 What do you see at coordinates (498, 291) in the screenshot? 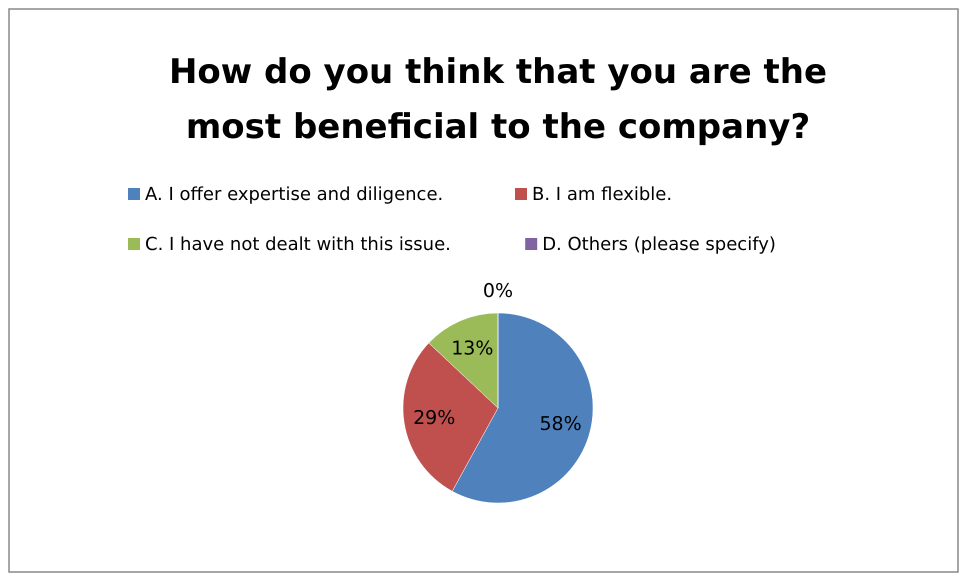
I see `text: 0%` at bounding box center [498, 291].